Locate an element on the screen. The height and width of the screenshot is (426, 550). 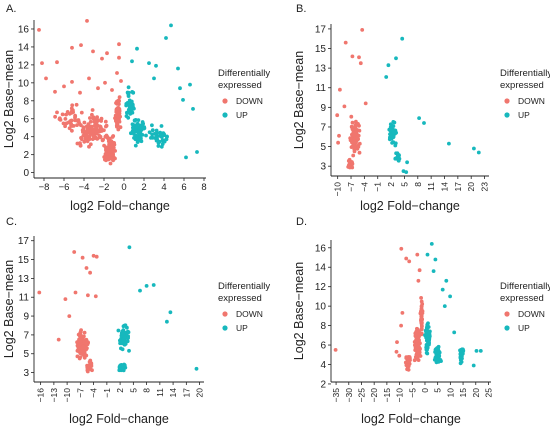
x-tick-label: 8 is located at coordinates (418, 184).